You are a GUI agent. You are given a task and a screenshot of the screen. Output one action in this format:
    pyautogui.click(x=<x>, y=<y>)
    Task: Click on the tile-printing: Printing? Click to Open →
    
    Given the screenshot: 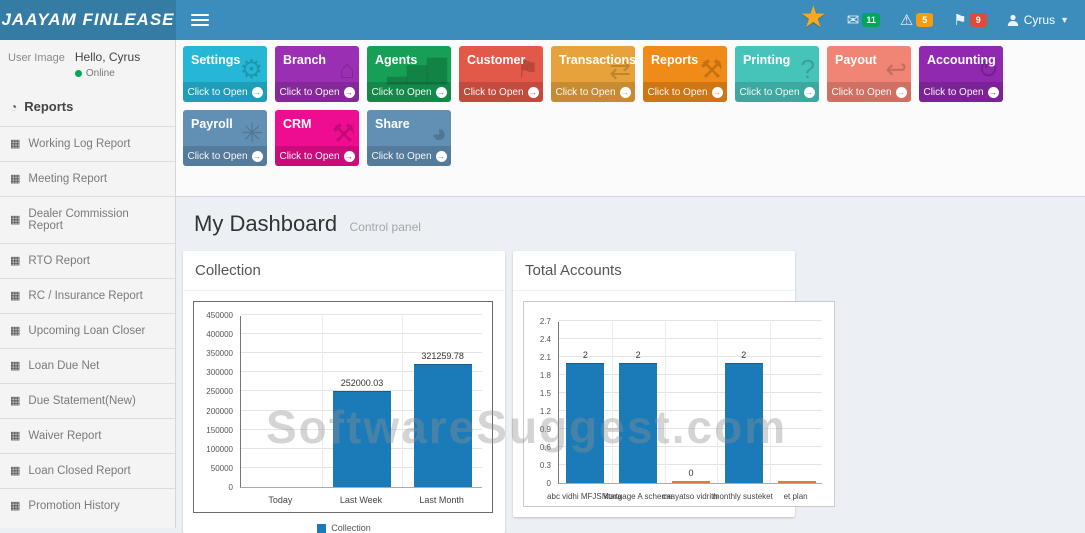 What is the action you would take?
    pyautogui.click(x=777, y=74)
    